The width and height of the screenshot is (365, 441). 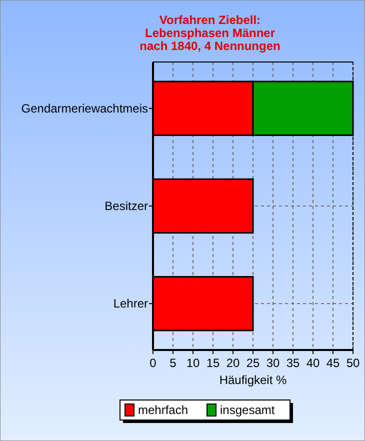 I want to click on x-tick-label: 0, so click(x=153, y=363).